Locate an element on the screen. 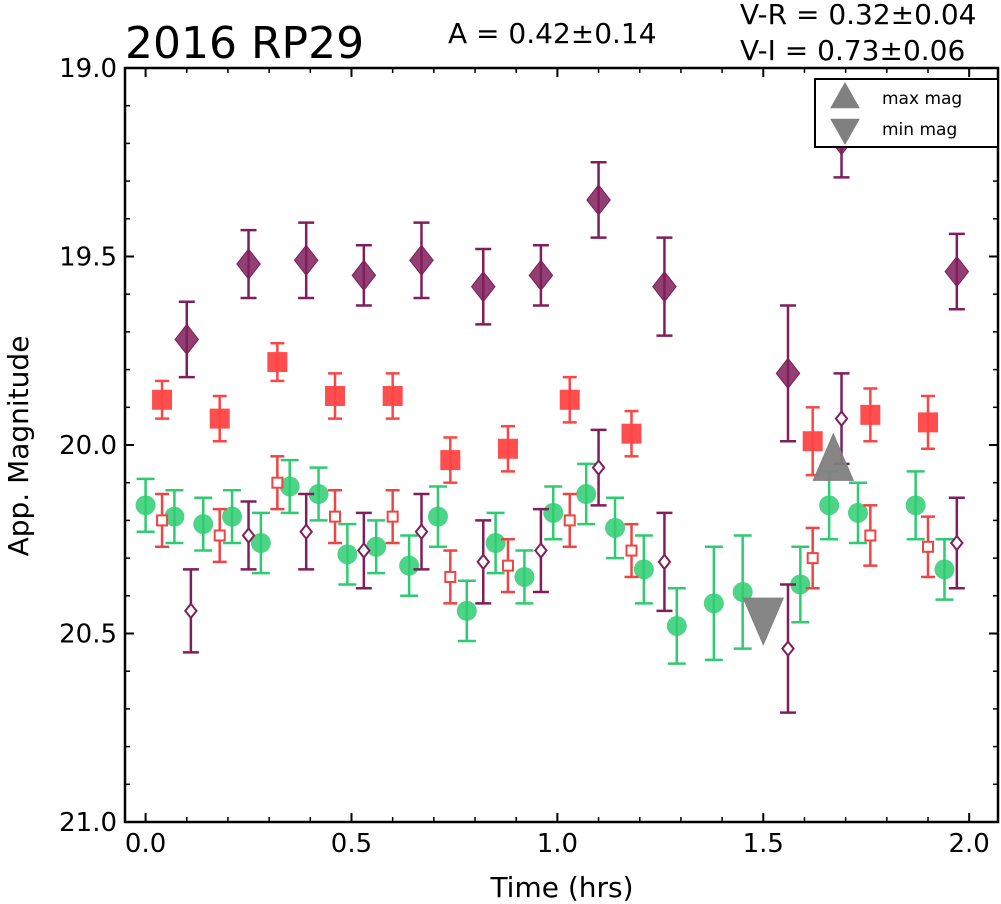 Image resolution: width=1001 pixels, height=904 pixels. max-mag-marker is located at coordinates (833, 456).